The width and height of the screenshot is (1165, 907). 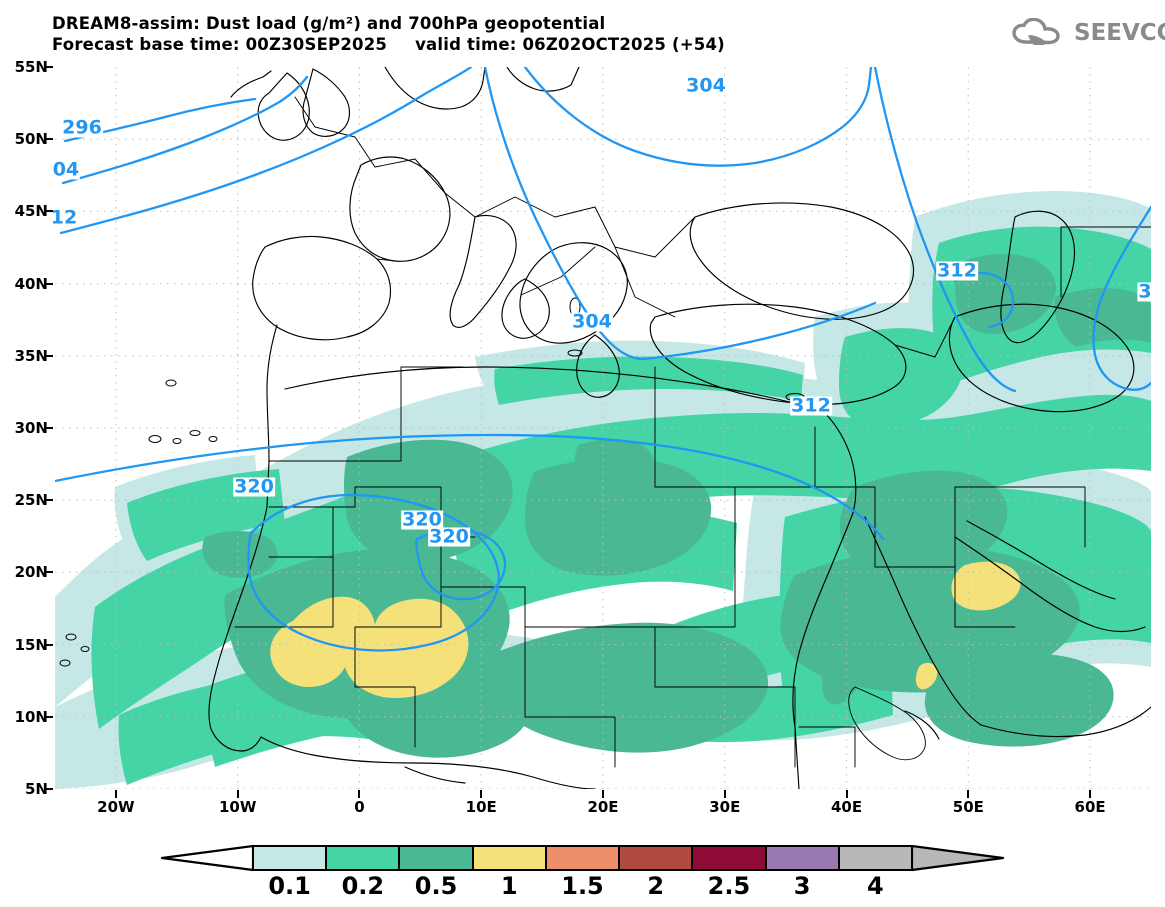 I want to click on colorbar-tick-label: 1, so click(x=509, y=886).